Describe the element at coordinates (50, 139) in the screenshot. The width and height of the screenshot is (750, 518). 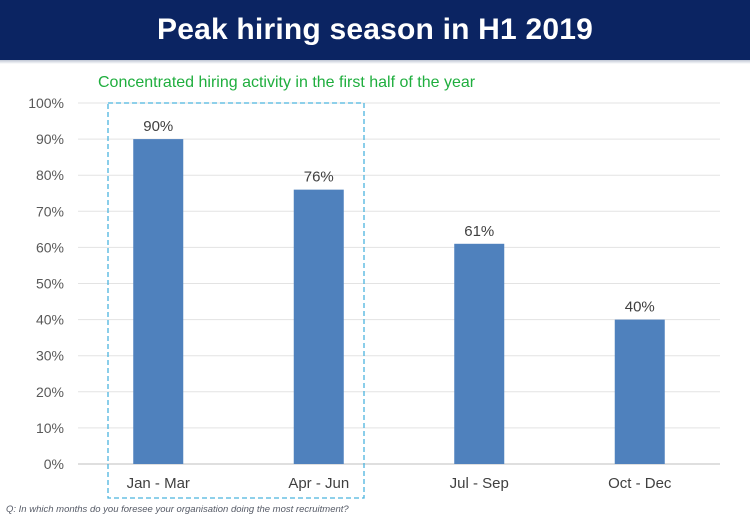
I see `y-tick-label: 90%` at that location.